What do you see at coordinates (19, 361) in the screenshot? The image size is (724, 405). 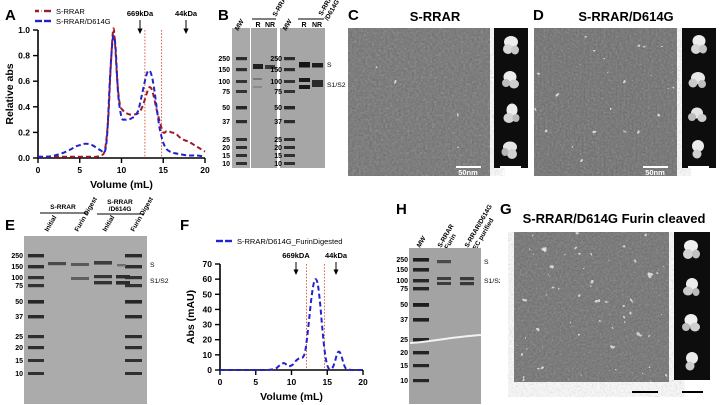 I see `ladder-15: 15` at bounding box center [19, 361].